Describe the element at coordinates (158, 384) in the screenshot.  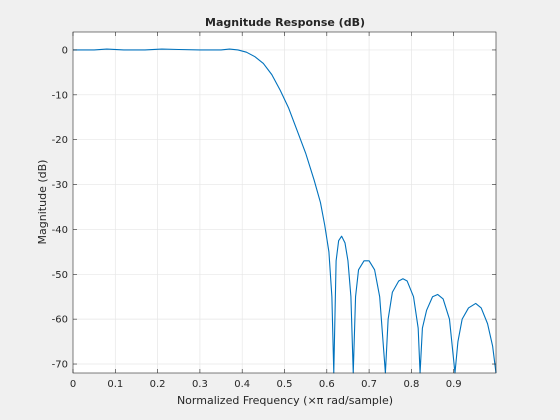
I see `x-tick-label: 0.2` at that location.